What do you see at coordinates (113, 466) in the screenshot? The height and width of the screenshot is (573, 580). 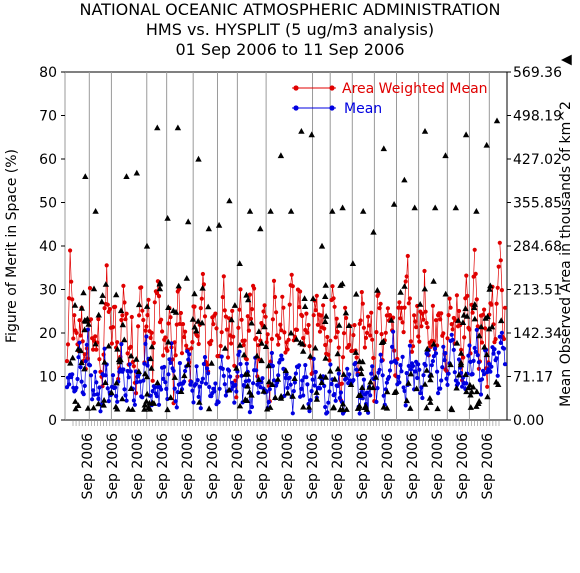 I see `x-tick-label-1: Sep 2006` at bounding box center [113, 466].